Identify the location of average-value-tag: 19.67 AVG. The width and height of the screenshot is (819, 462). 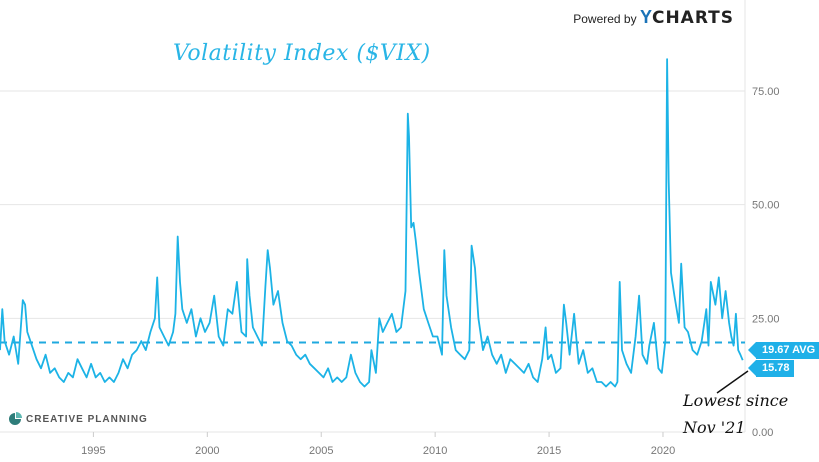
(783, 350).